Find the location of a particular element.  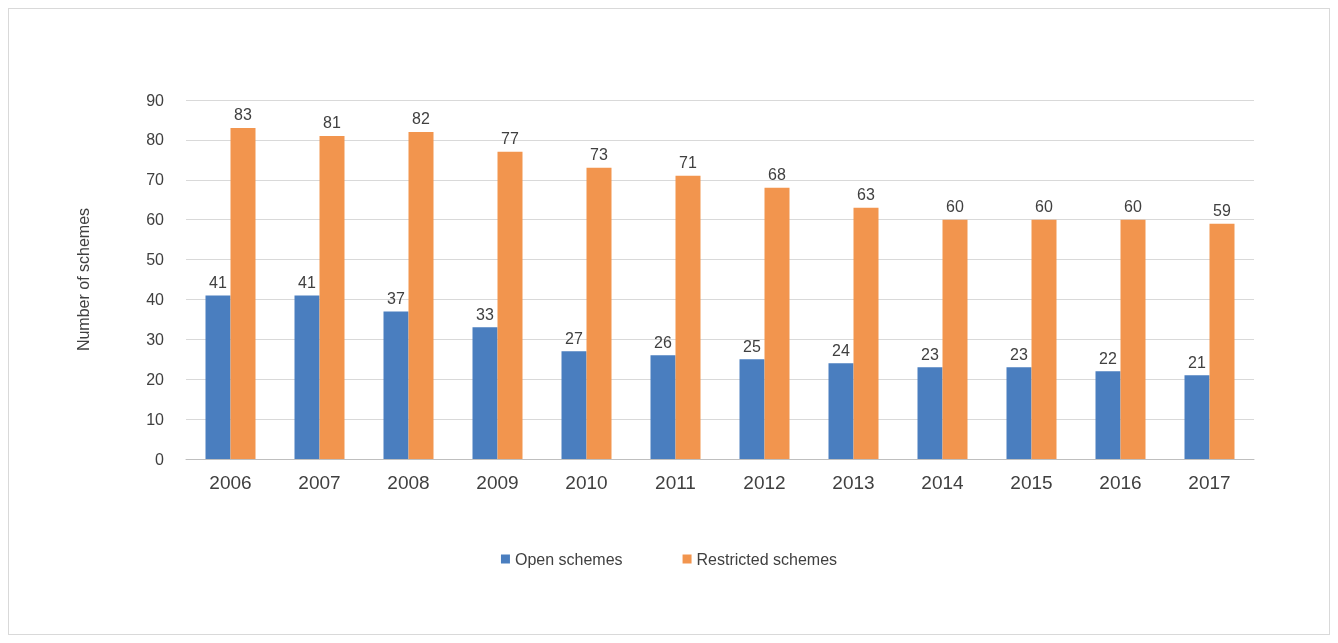

x-tick-label: 2016 is located at coordinates (1120, 482).